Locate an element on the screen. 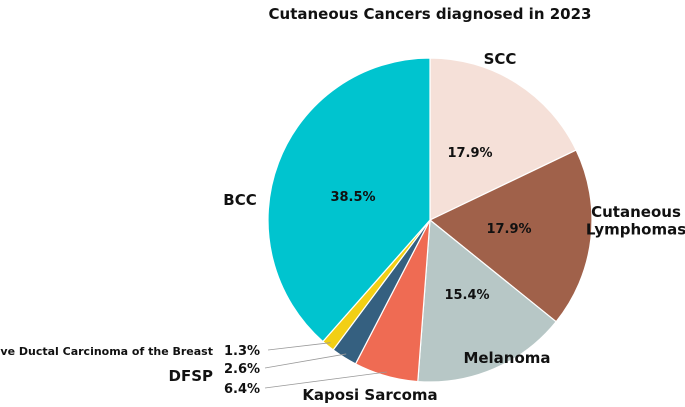  pie-slice-cutaneous-lymphomas is located at coordinates (510, 236).